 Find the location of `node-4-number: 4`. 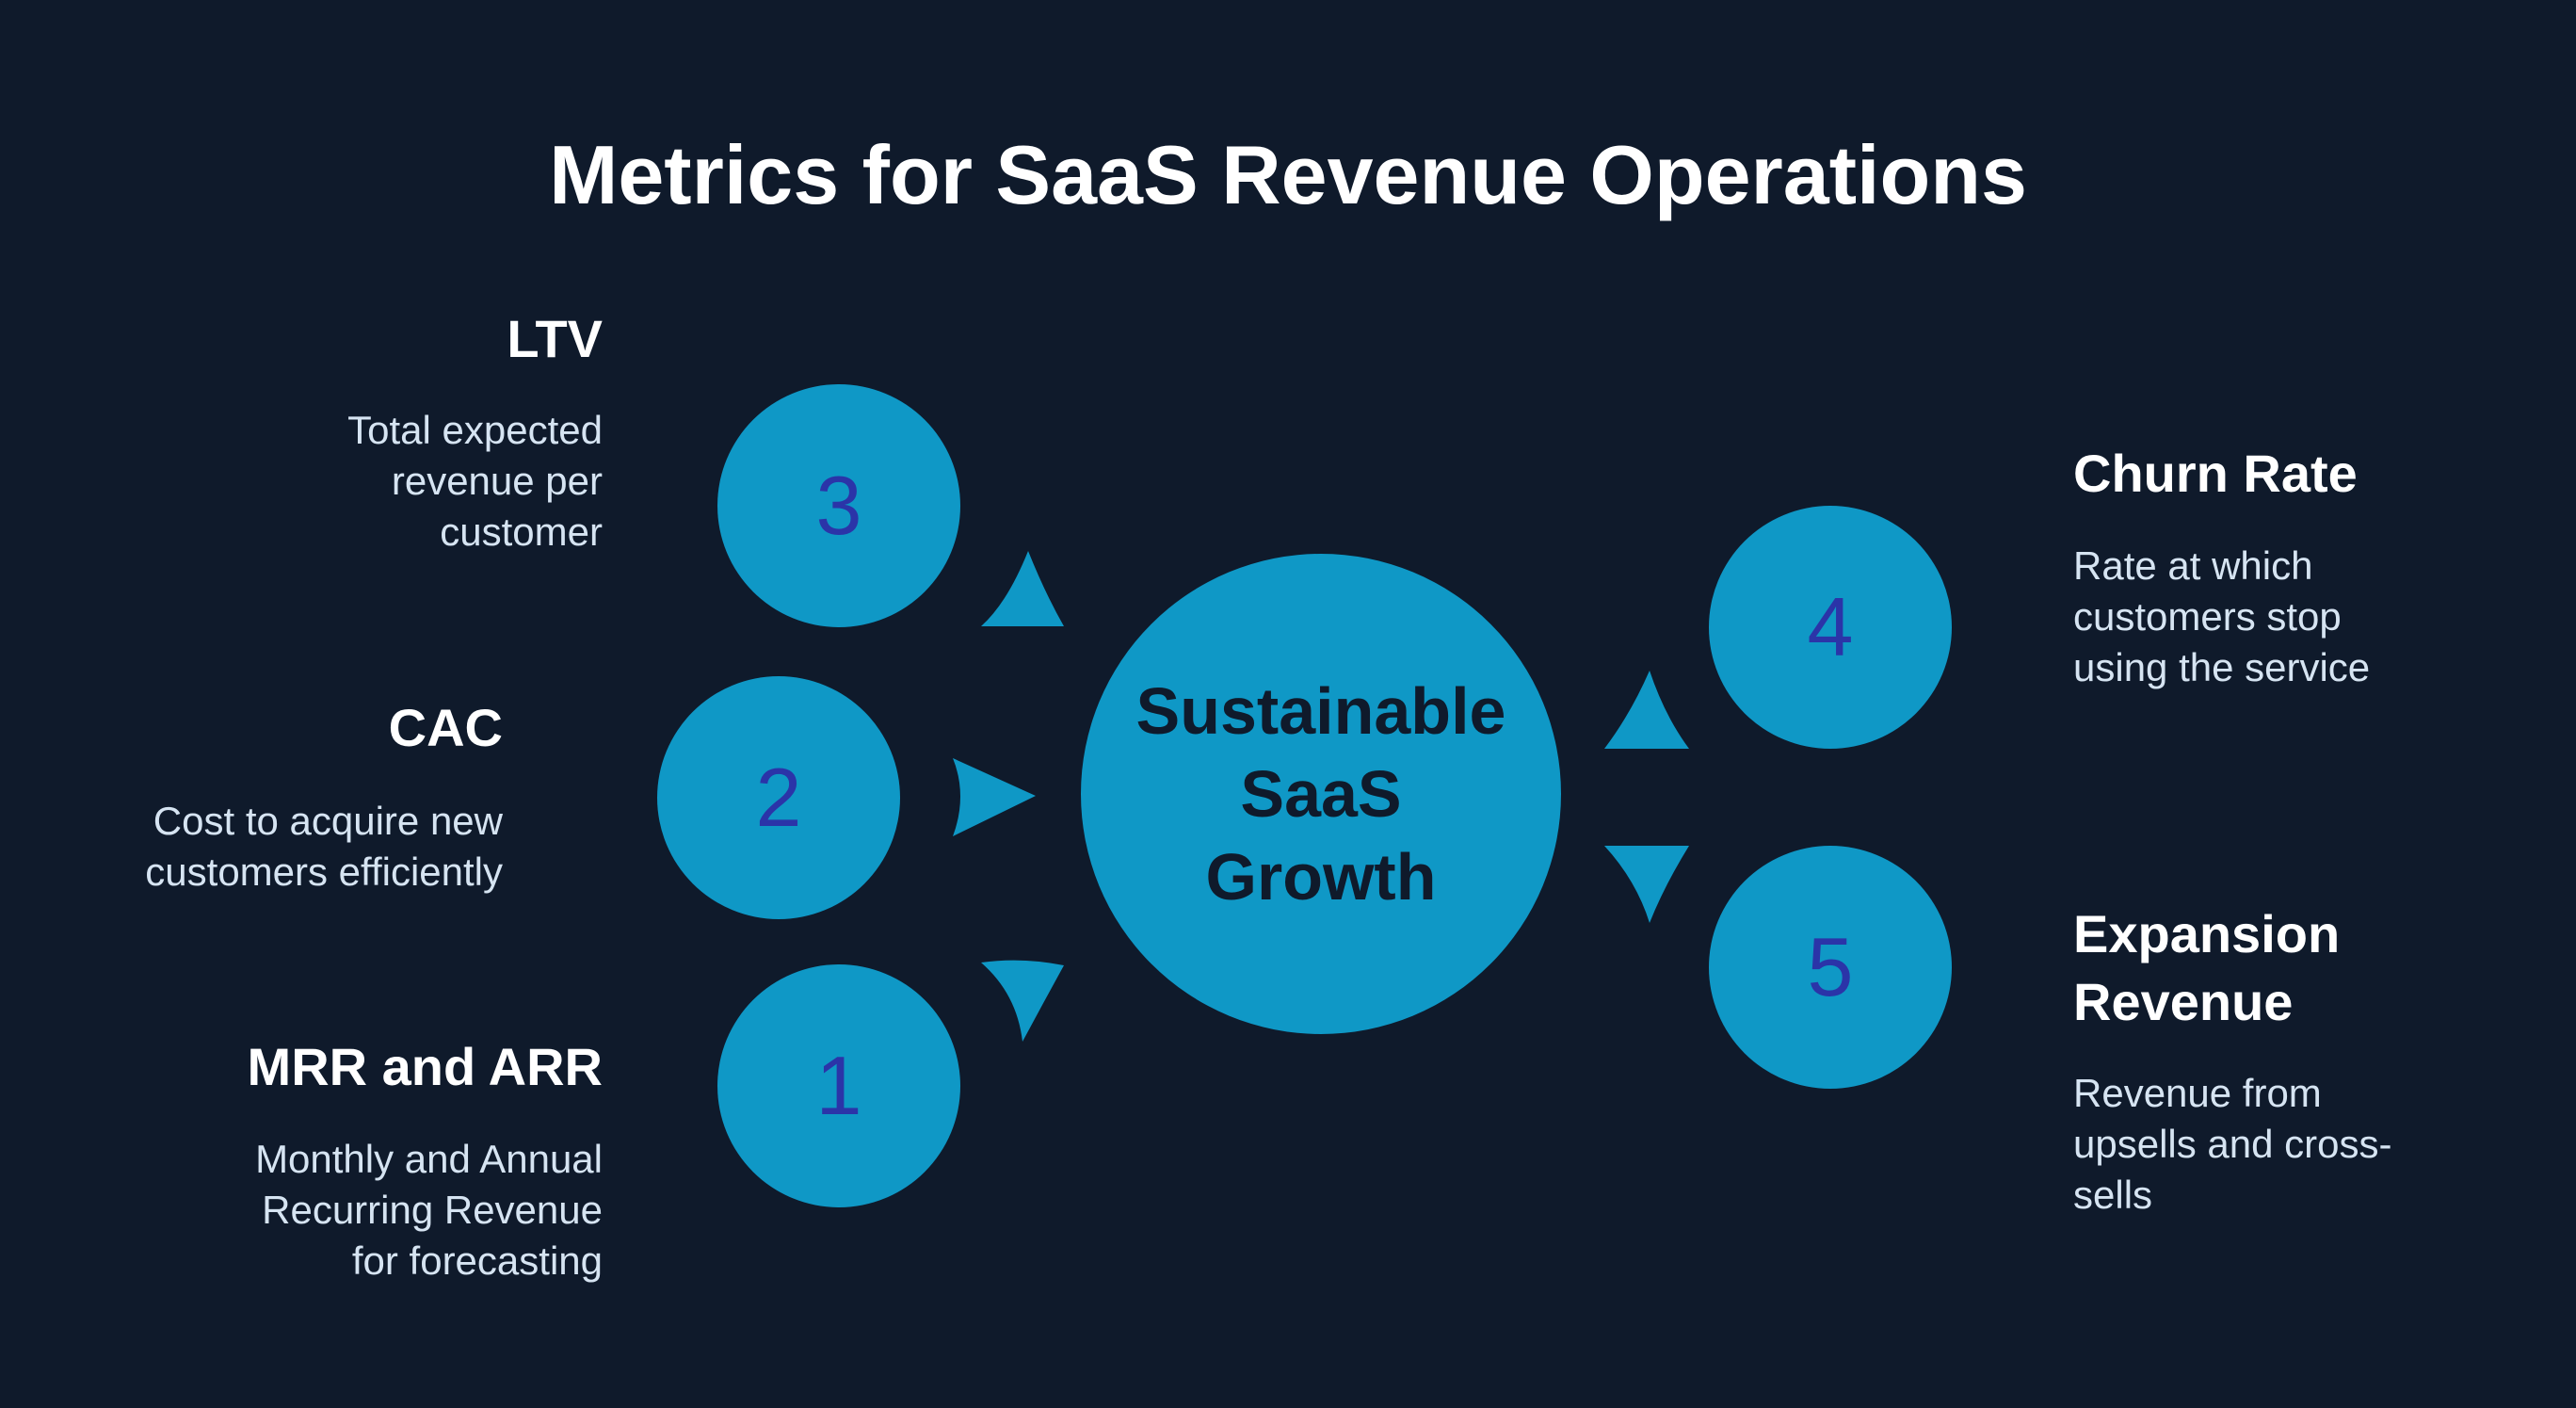

node-4-number: 4 is located at coordinates (1830, 626).